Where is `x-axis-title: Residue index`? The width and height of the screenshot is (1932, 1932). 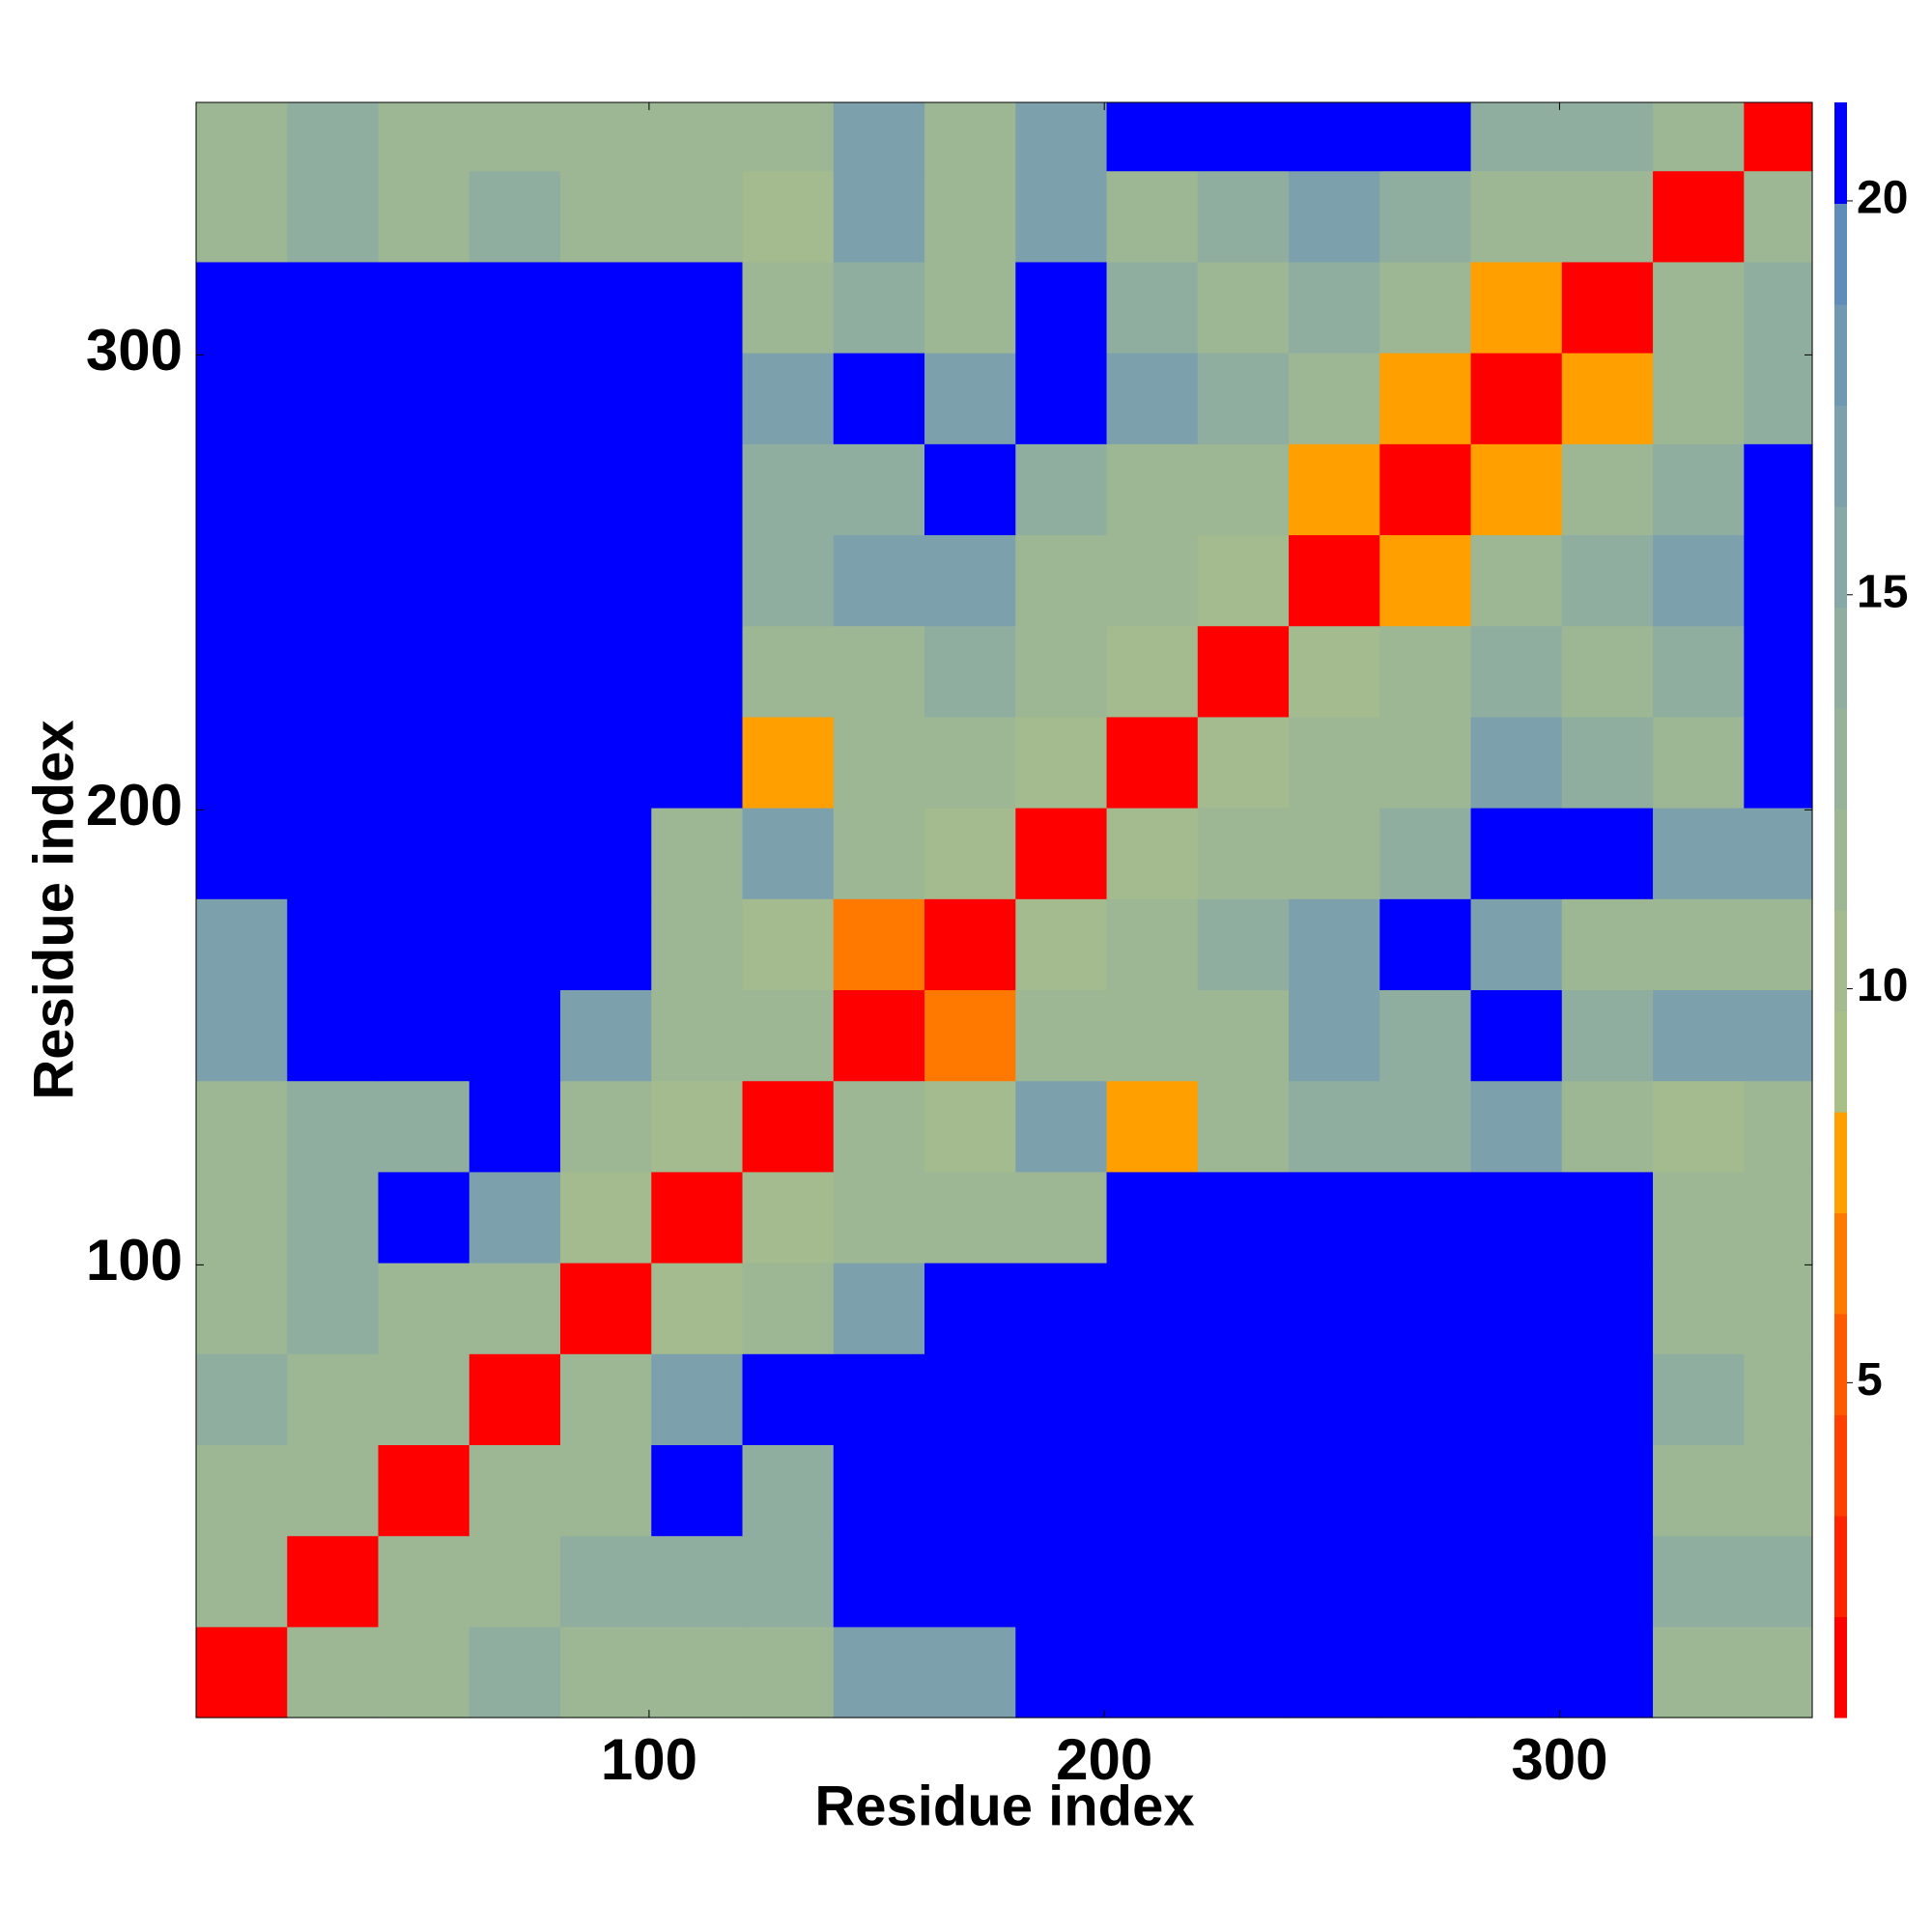
x-axis-title: Residue index is located at coordinates (1004, 1806).